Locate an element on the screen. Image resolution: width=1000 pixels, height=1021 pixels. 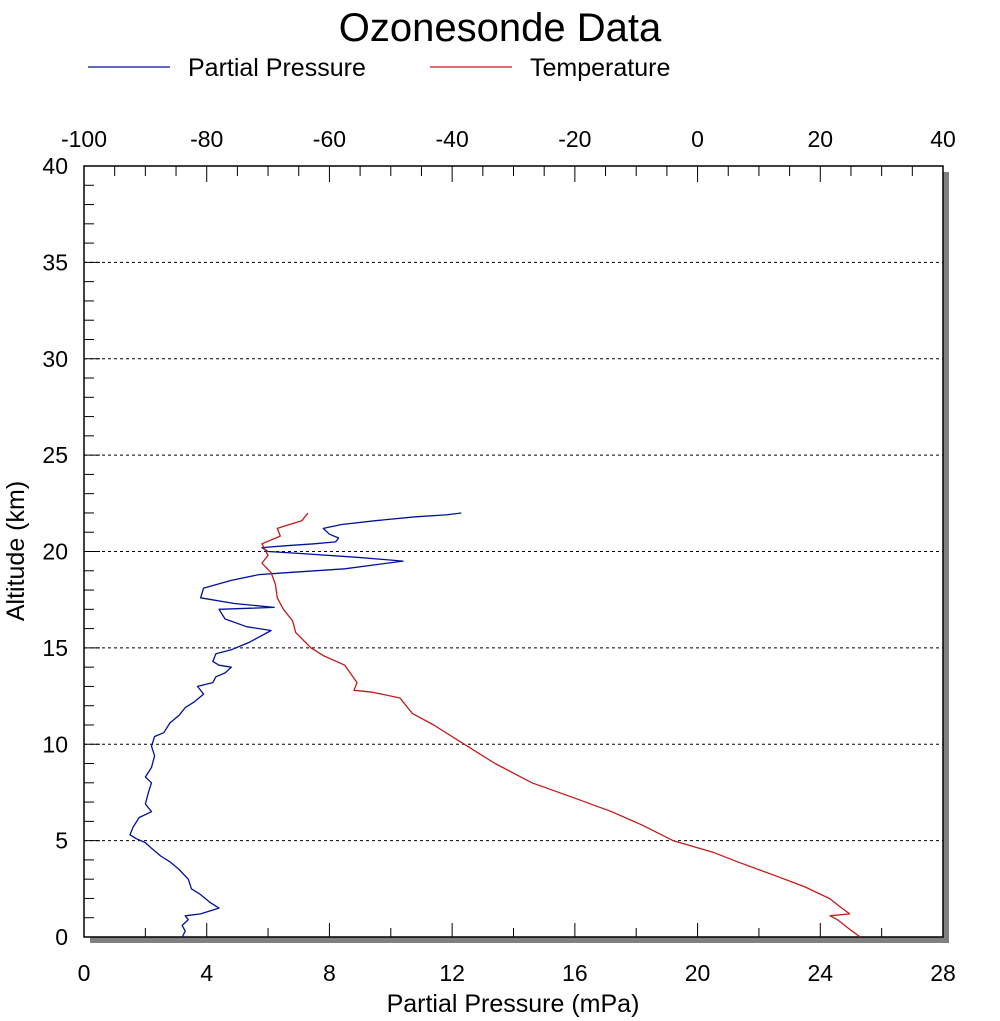
x-bottom-tick-label-1: 4 is located at coordinates (206, 973).